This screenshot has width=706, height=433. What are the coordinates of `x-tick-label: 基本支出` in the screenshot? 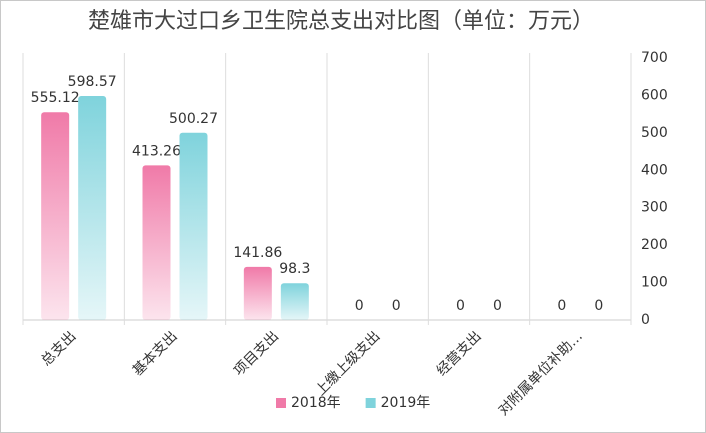 It's located at (155, 354).